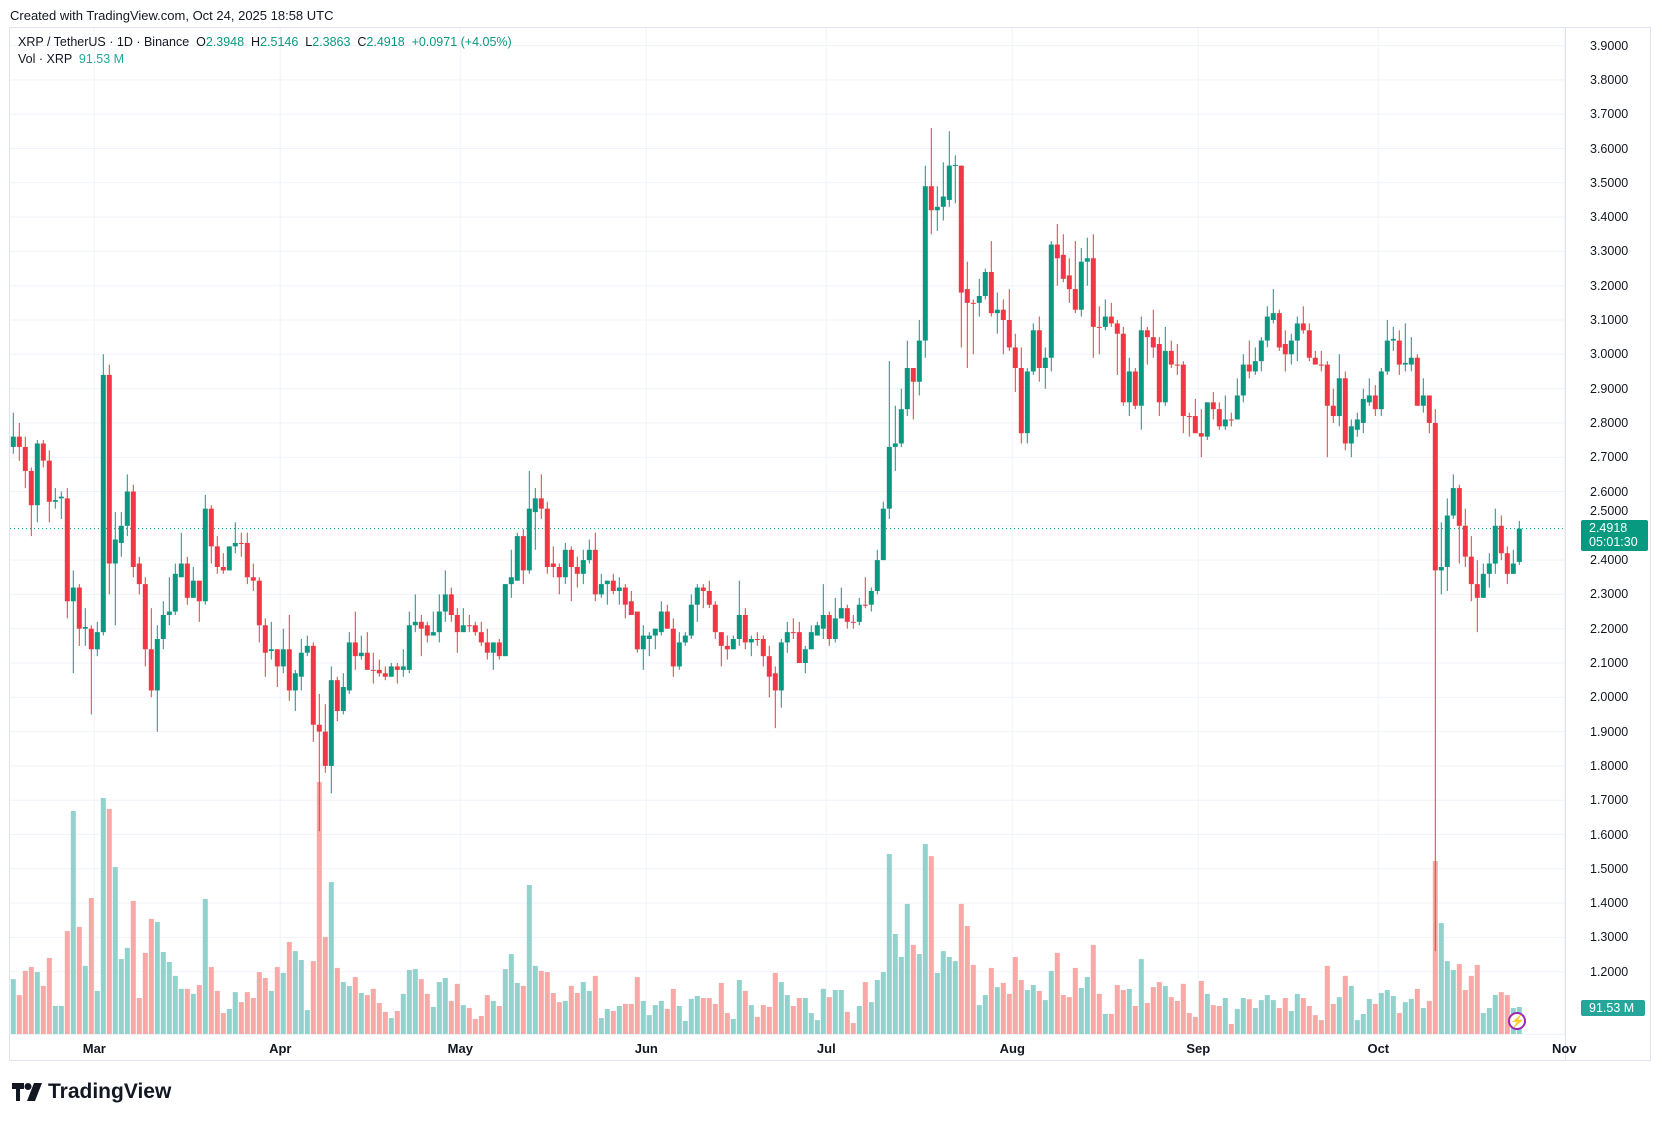  What do you see at coordinates (280, 1048) in the screenshot?
I see `time-tick-label: Apr` at bounding box center [280, 1048].